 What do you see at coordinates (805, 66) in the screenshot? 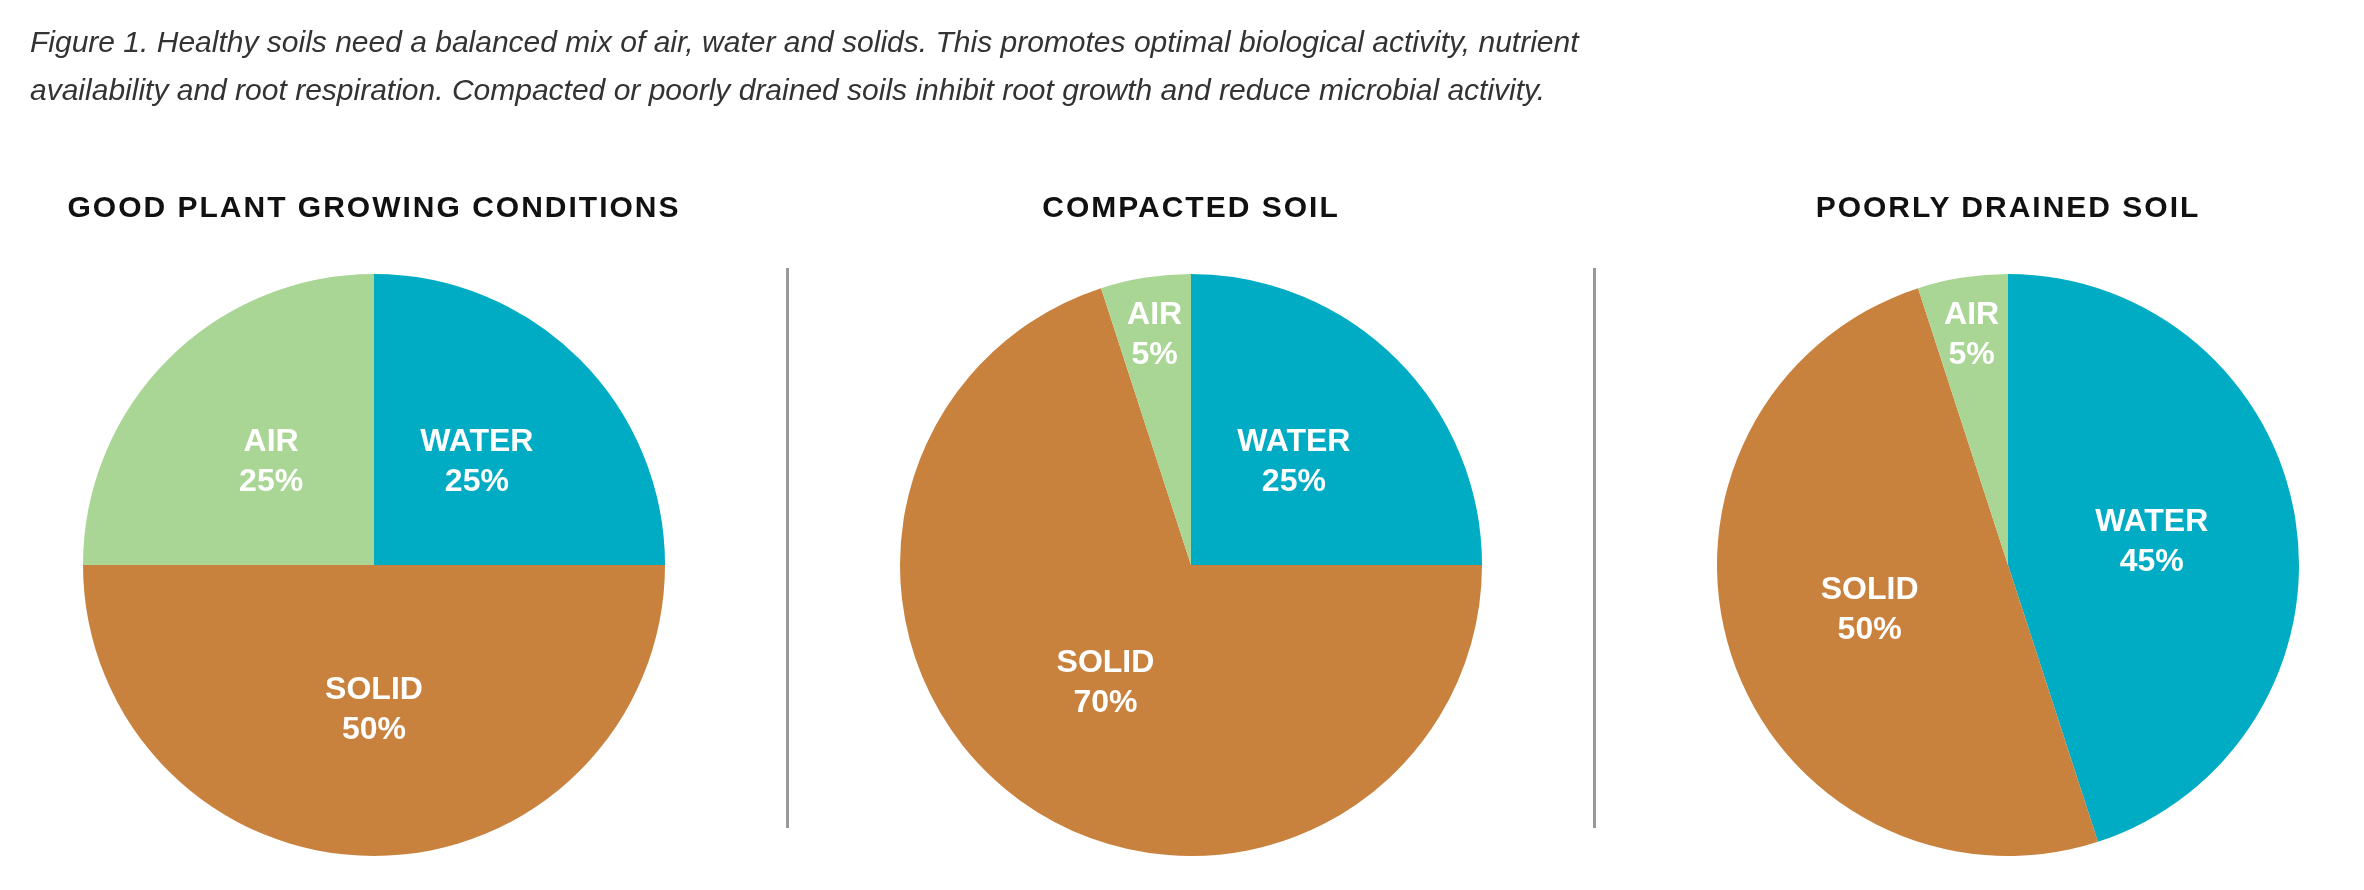
I see `caption: Figure 1. Healthy soils need a balanced mix of air, water and solids. This promotes optimal biological activity, nutrient availability and root respiration. Compacted or poorly drained soils inhibit root growth and reduce microbial activity.` at bounding box center [805, 66].